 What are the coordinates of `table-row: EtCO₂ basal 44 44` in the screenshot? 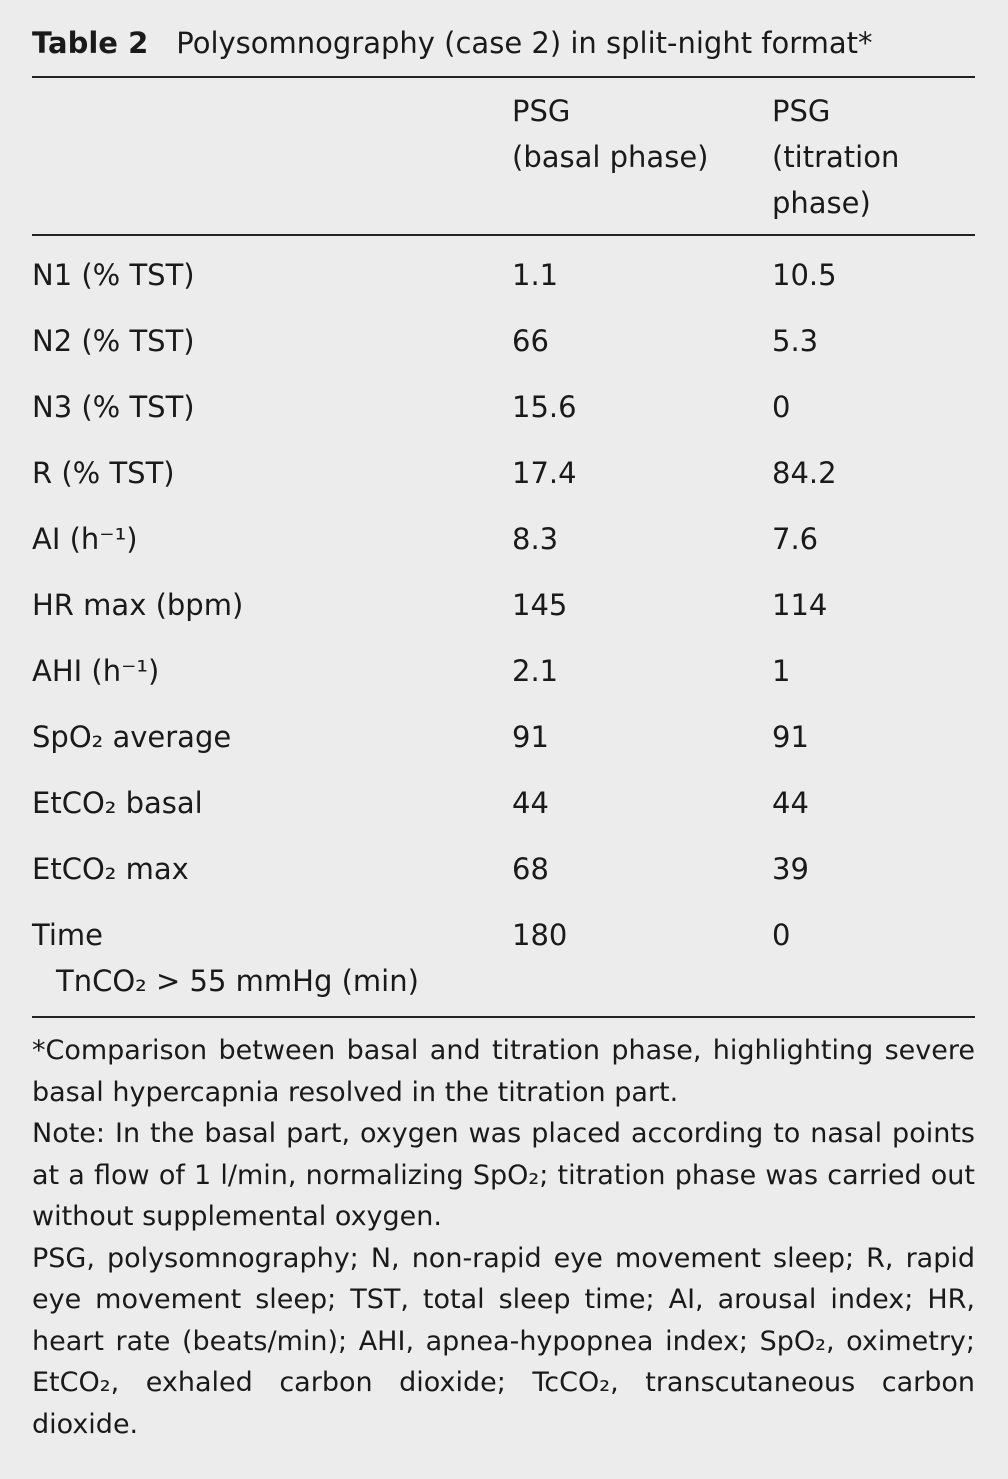 It's located at (503, 797).